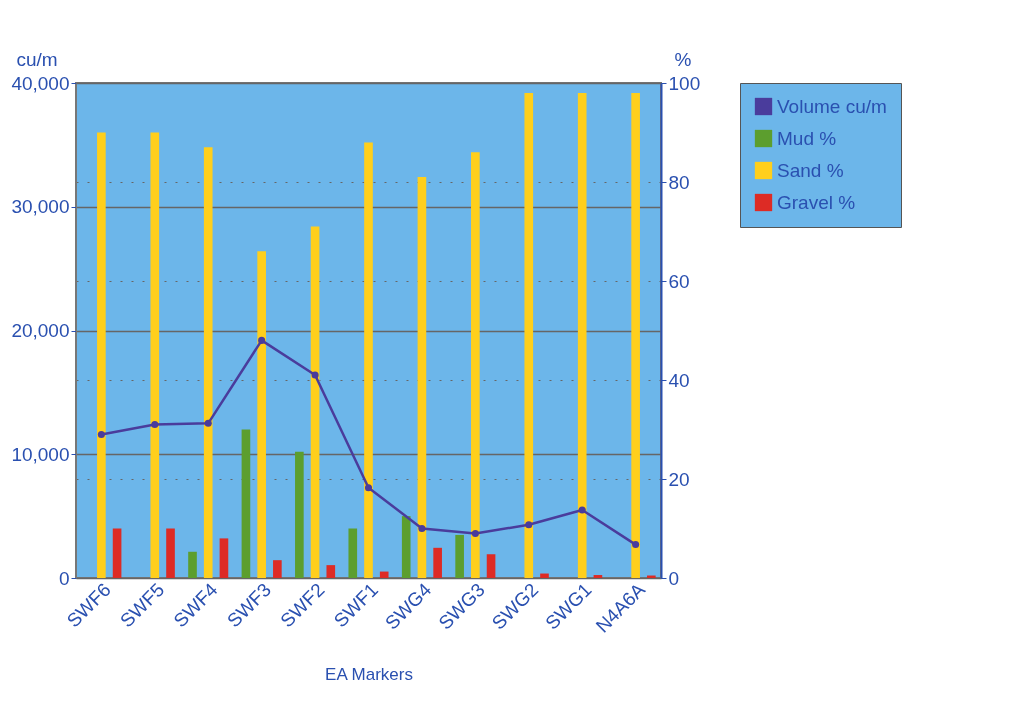  I want to click on legend-label: Gravel %, so click(816, 202).